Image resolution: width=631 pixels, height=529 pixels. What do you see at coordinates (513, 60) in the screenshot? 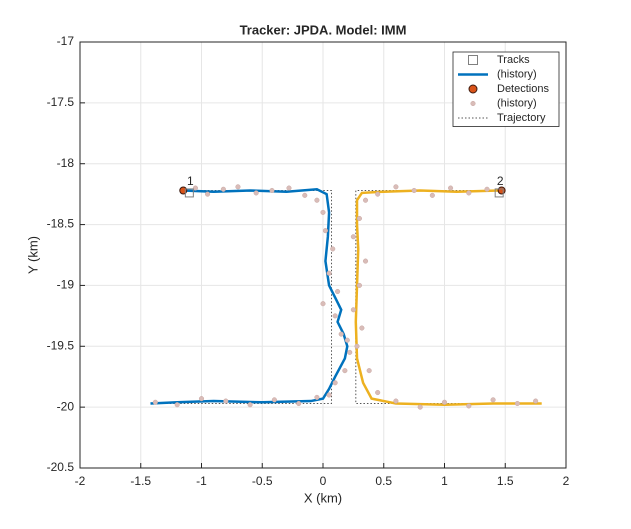
I see `legend-label: Tracks` at bounding box center [513, 60].